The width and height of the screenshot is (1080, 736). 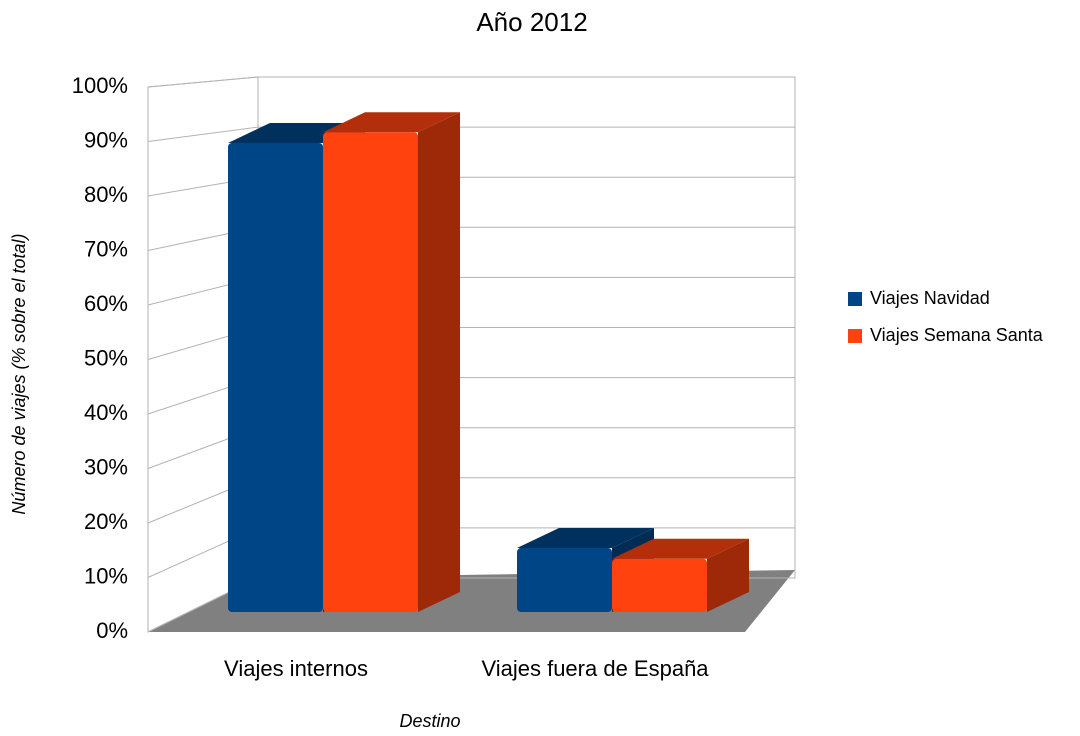 What do you see at coordinates (106, 412) in the screenshot?
I see `y-tick-label: 40%` at bounding box center [106, 412].